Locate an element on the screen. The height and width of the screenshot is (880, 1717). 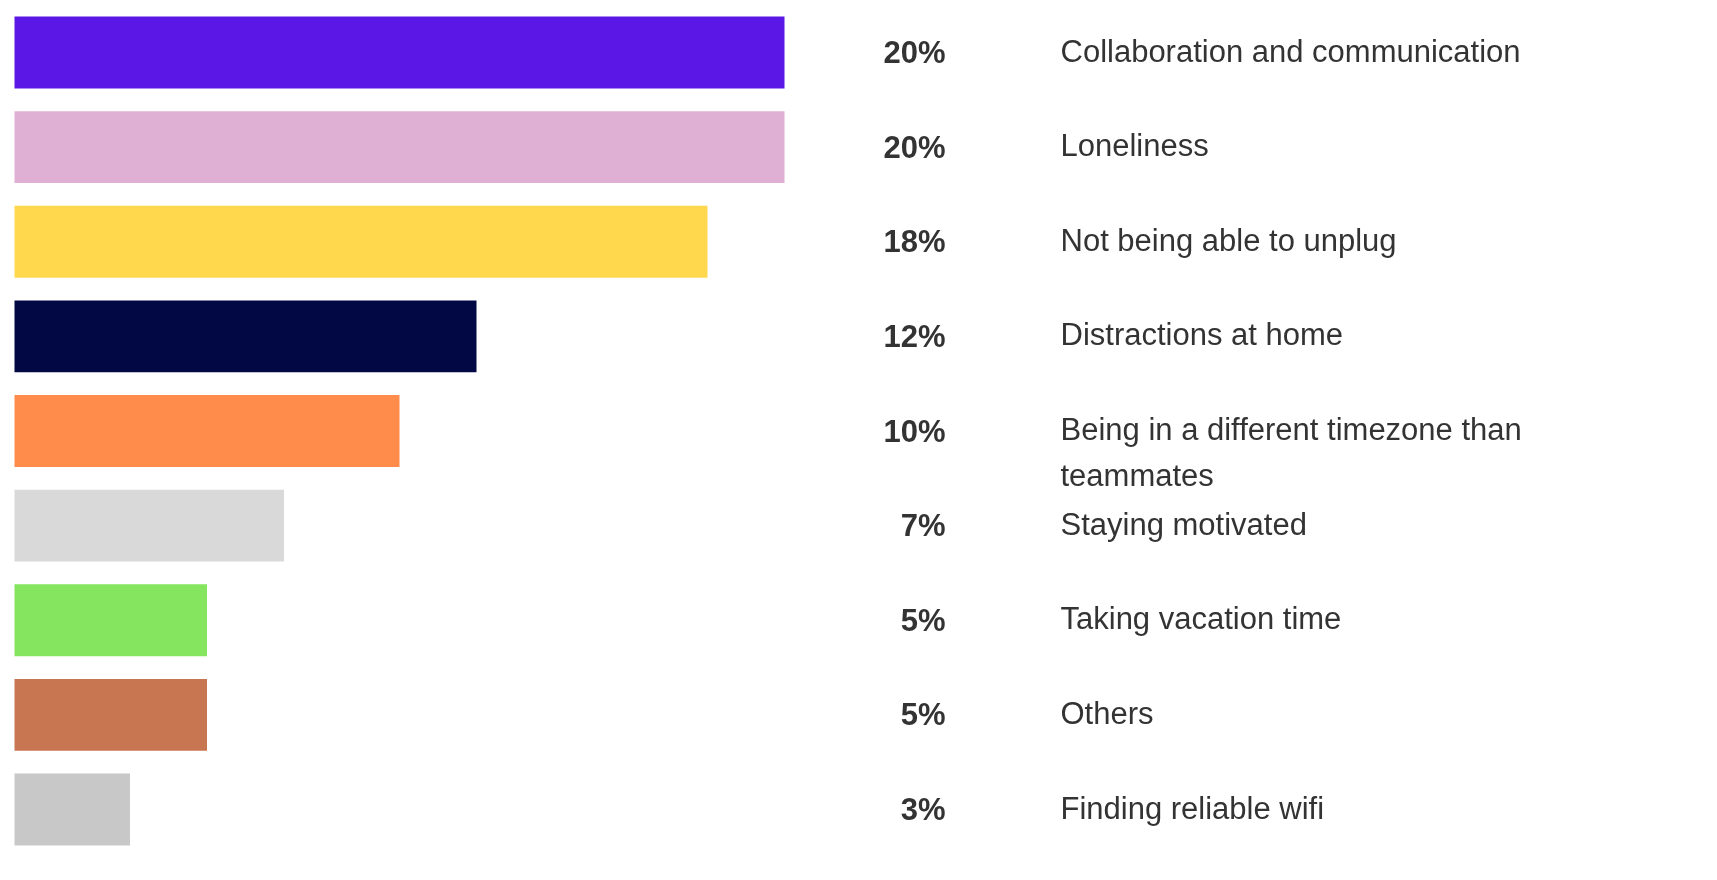
y-tick-label: Others is located at coordinates (1107, 713).